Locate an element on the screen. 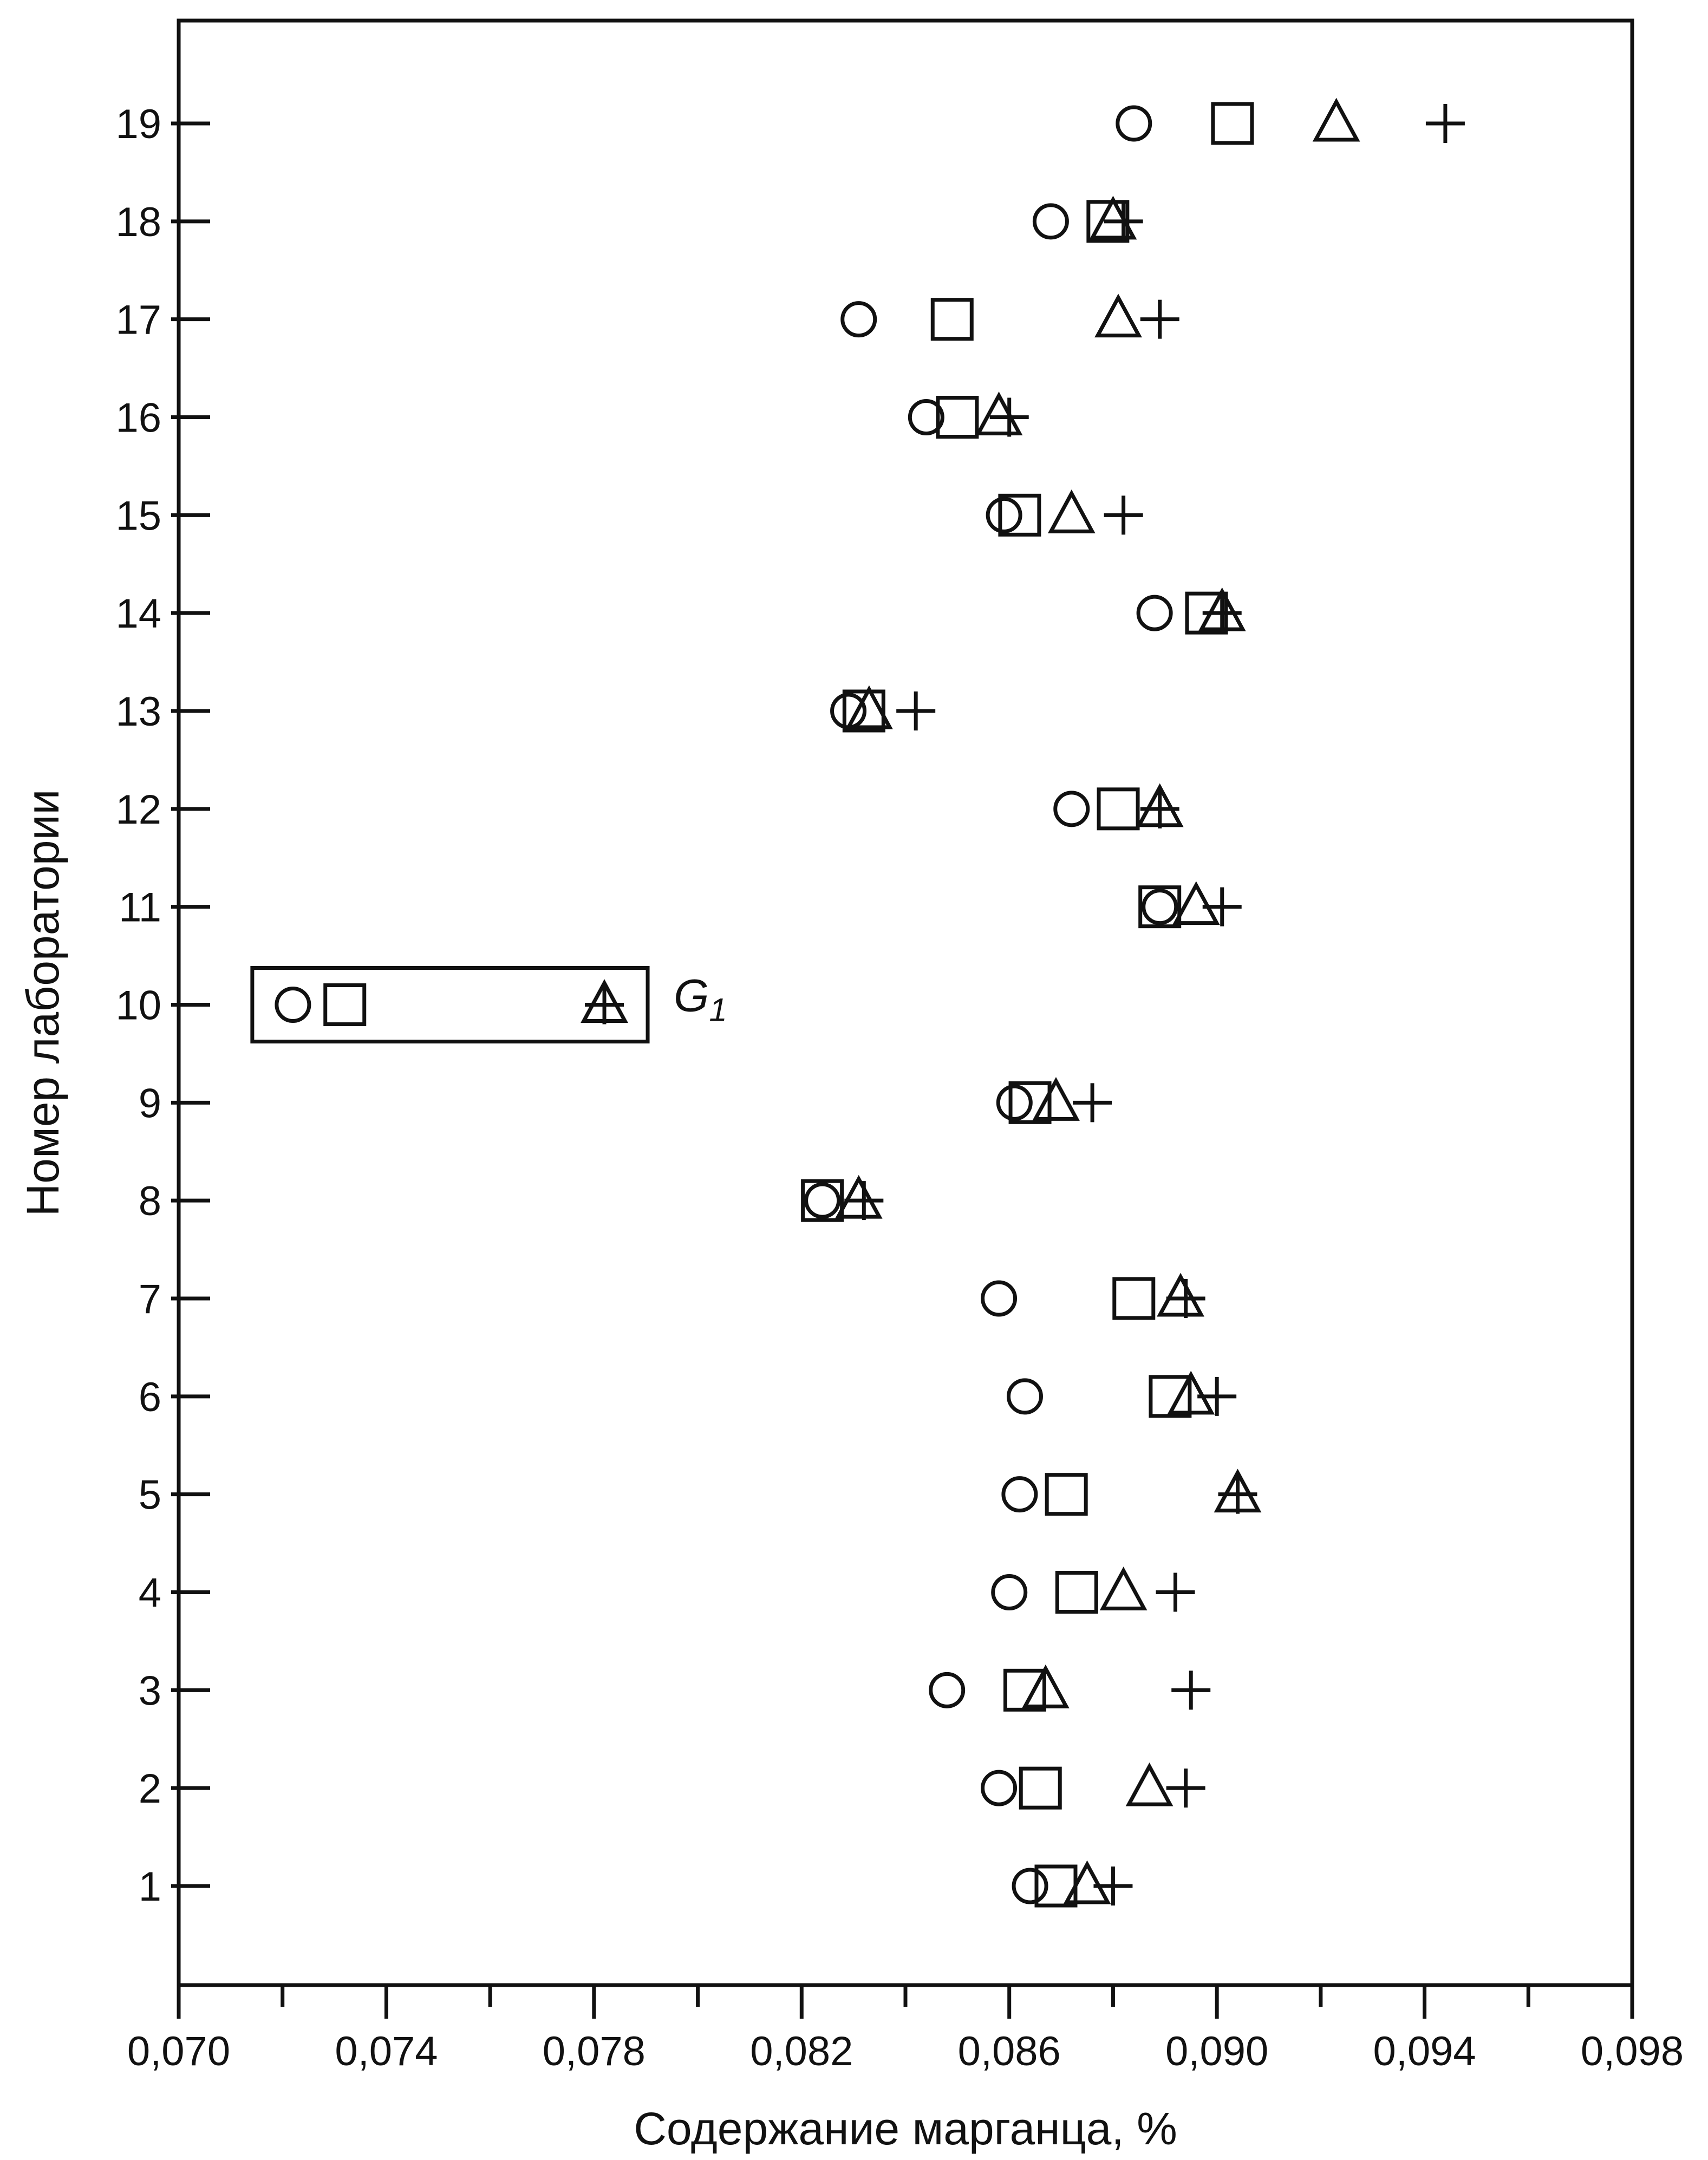 Image resolution: width=1708 pixels, height=2160 pixels. x-tick-label: 0,070 is located at coordinates (179, 2051).